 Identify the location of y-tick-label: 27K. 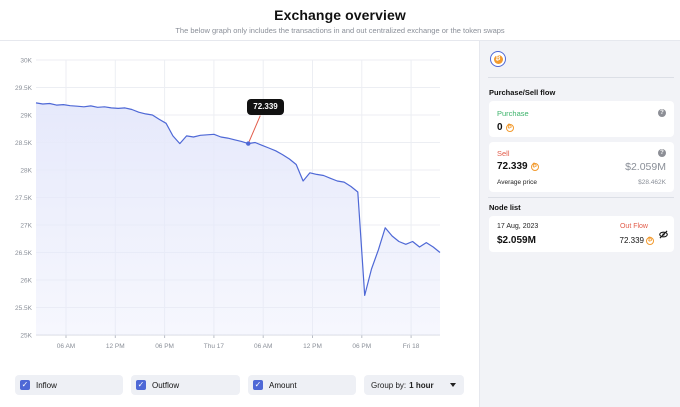
(26, 225).